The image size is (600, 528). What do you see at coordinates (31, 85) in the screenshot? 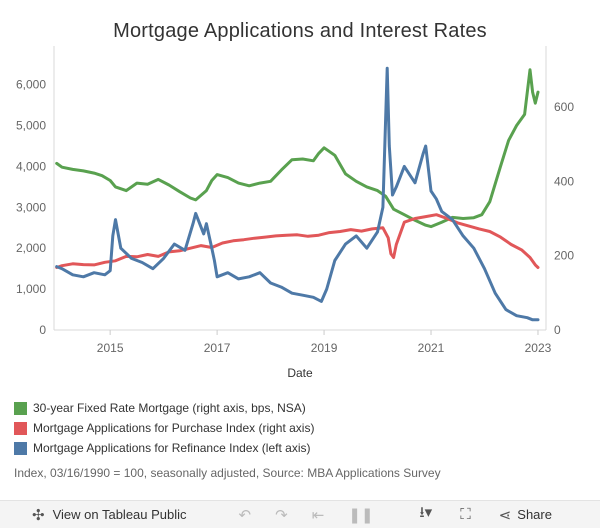
I see `y-left-tick-label: 6,000` at bounding box center [31, 85].